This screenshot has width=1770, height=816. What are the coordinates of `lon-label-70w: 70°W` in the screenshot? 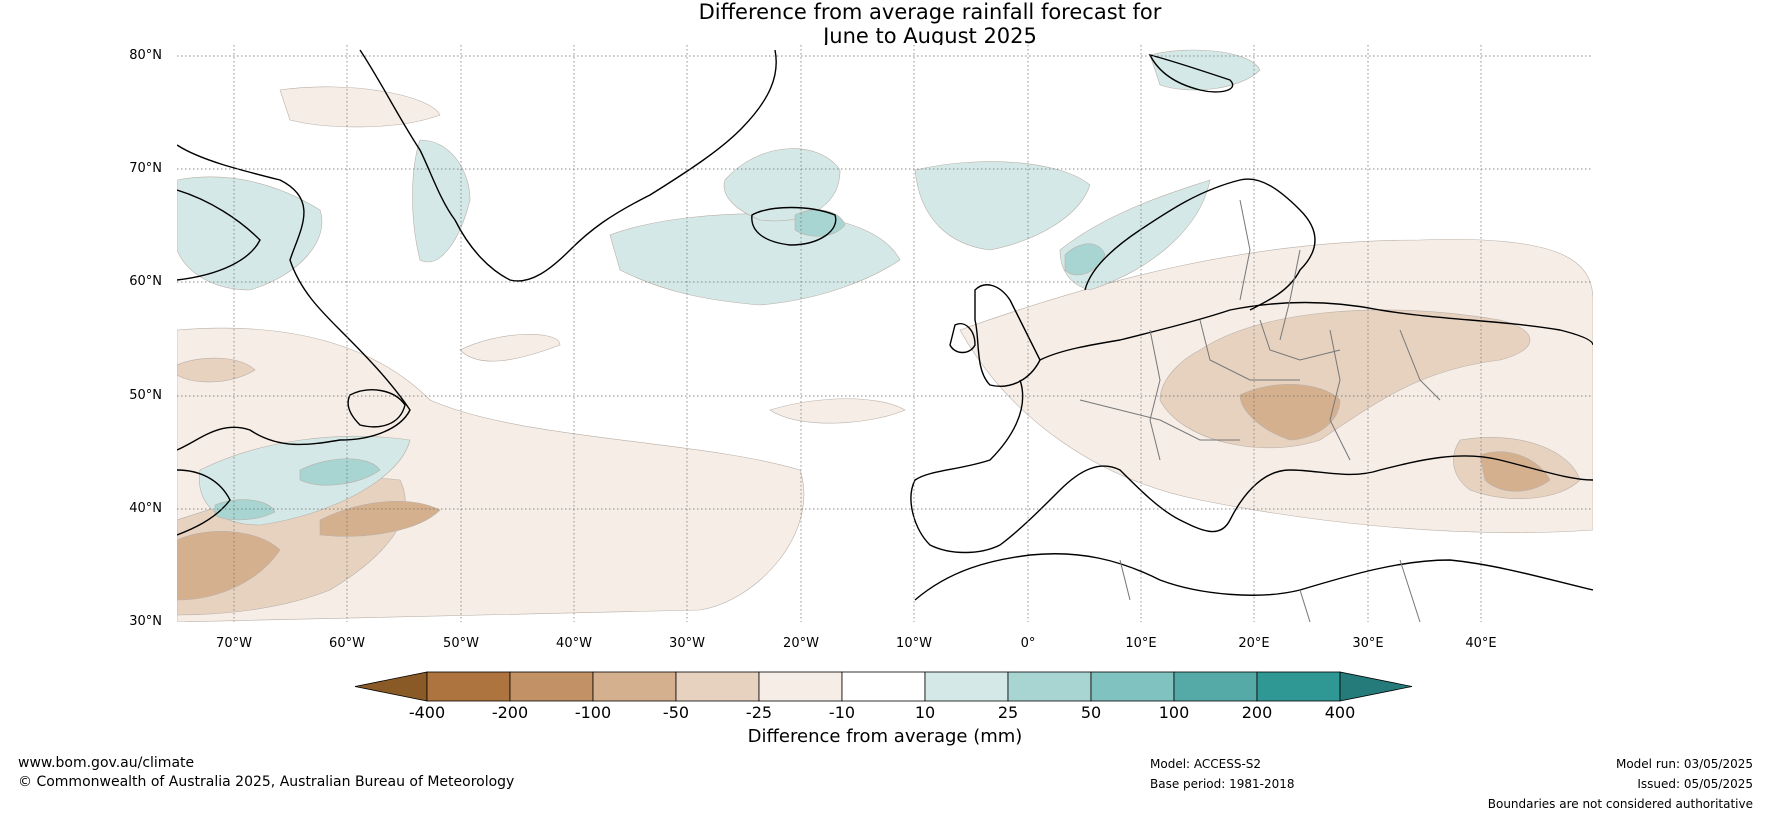 It's located at (234, 643).